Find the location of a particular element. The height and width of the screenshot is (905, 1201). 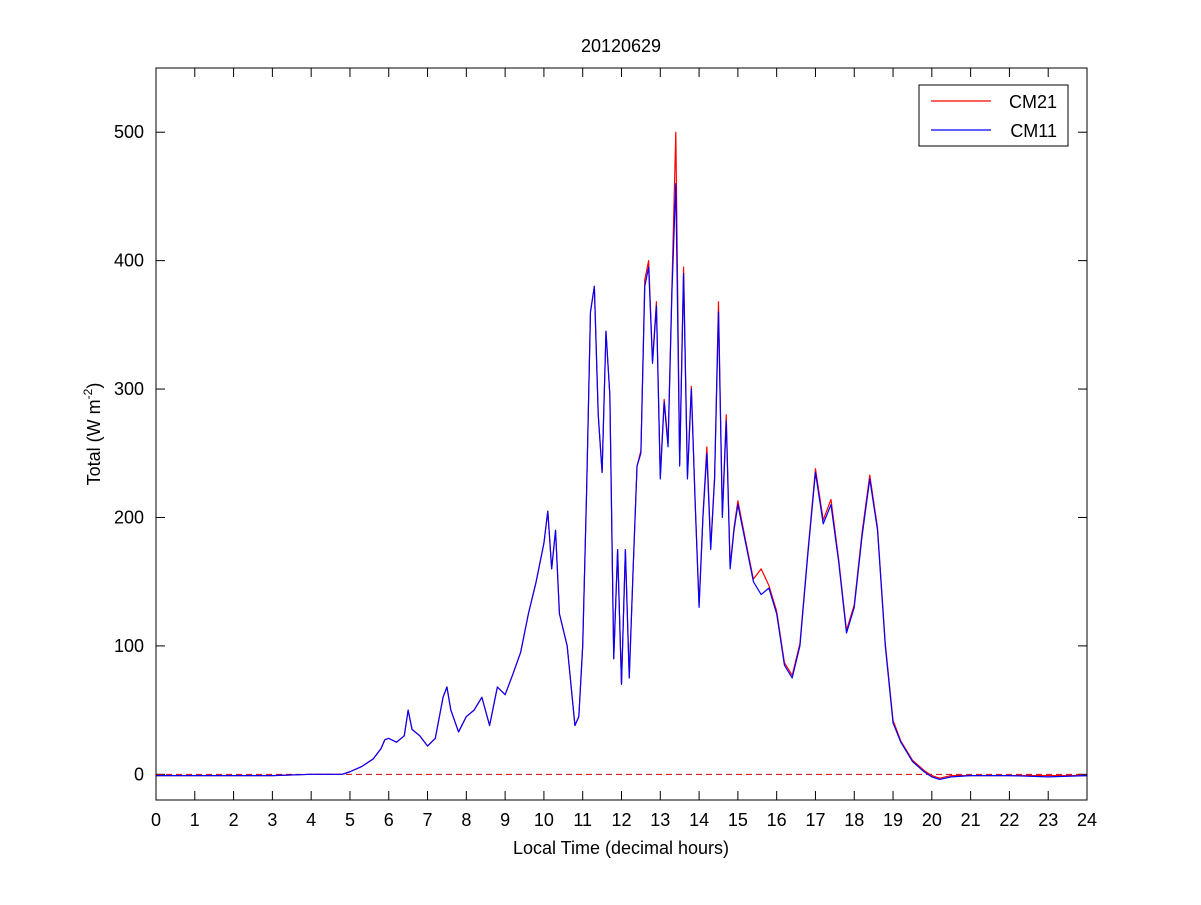

x-tick-label: 17 is located at coordinates (815, 820).